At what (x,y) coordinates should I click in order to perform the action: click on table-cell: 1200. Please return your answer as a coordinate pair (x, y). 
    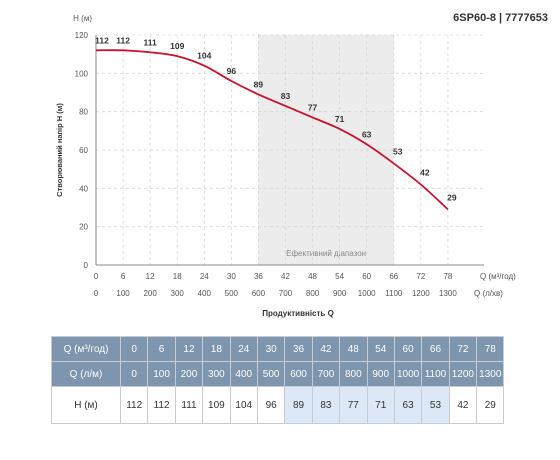
    Looking at the image, I should click on (463, 374).